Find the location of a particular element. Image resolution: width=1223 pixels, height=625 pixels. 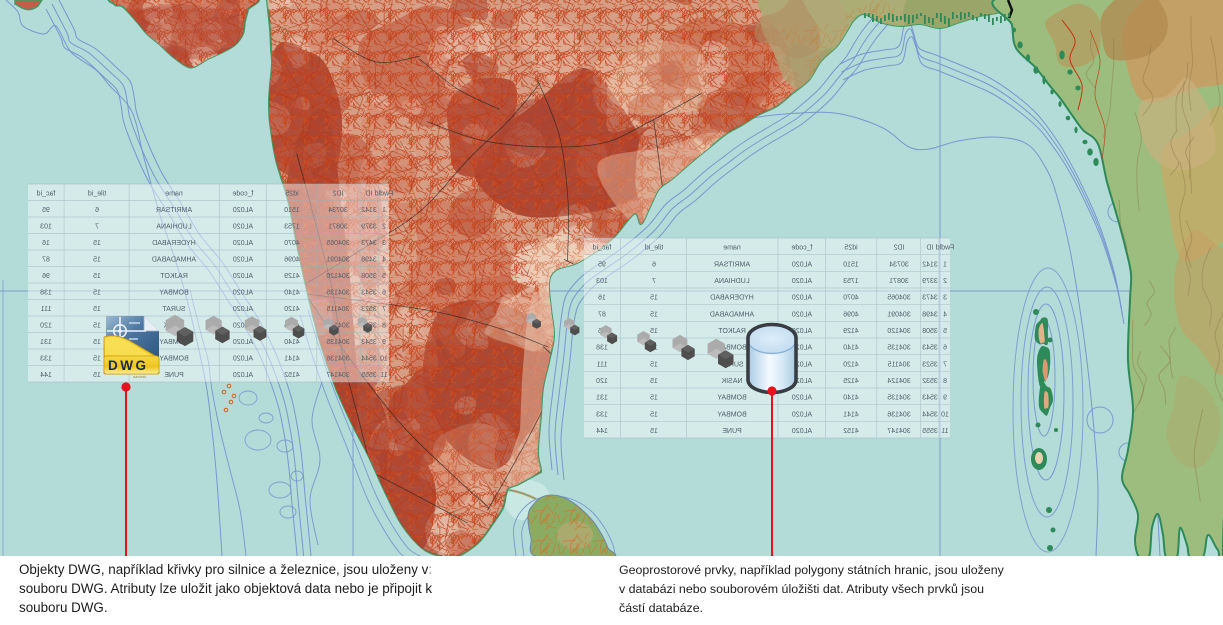

svg-text: 30871 is located at coordinates (899, 281).